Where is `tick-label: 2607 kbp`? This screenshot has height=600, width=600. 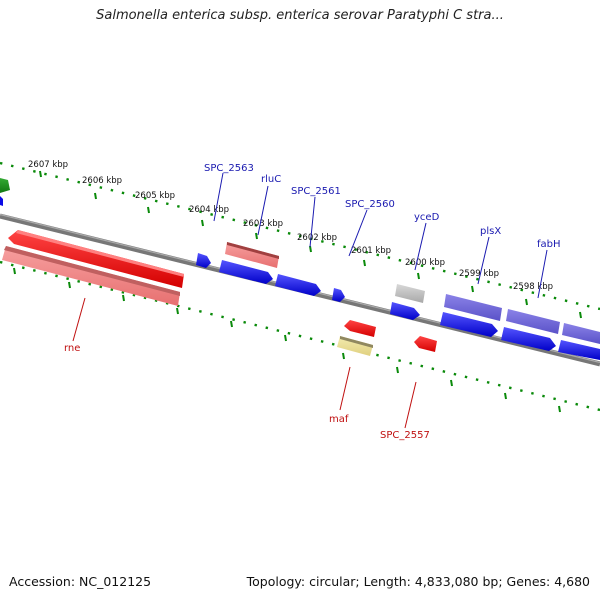
tick-label: 2607 kbp is located at coordinates (48, 165).